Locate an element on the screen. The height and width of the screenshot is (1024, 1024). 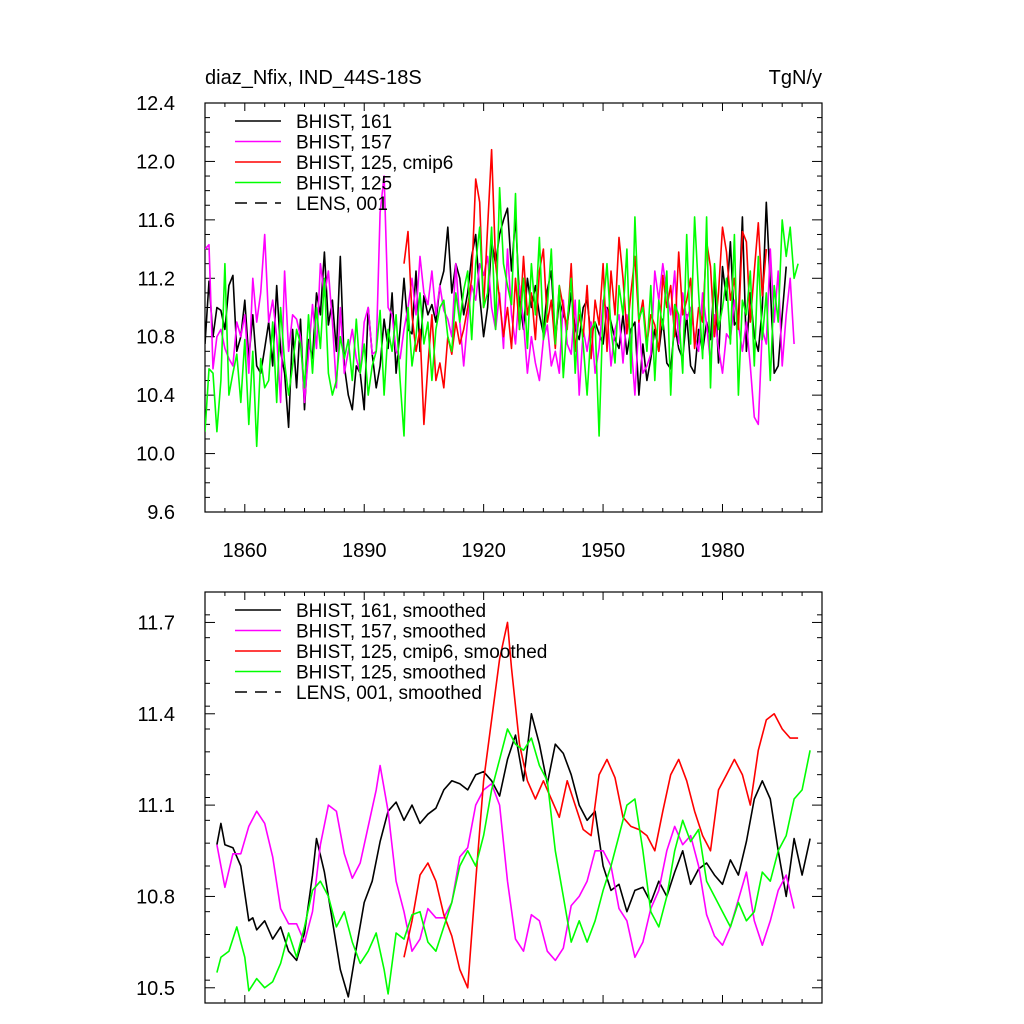
y-tick-label: 10.5 is located at coordinates (155, 989).